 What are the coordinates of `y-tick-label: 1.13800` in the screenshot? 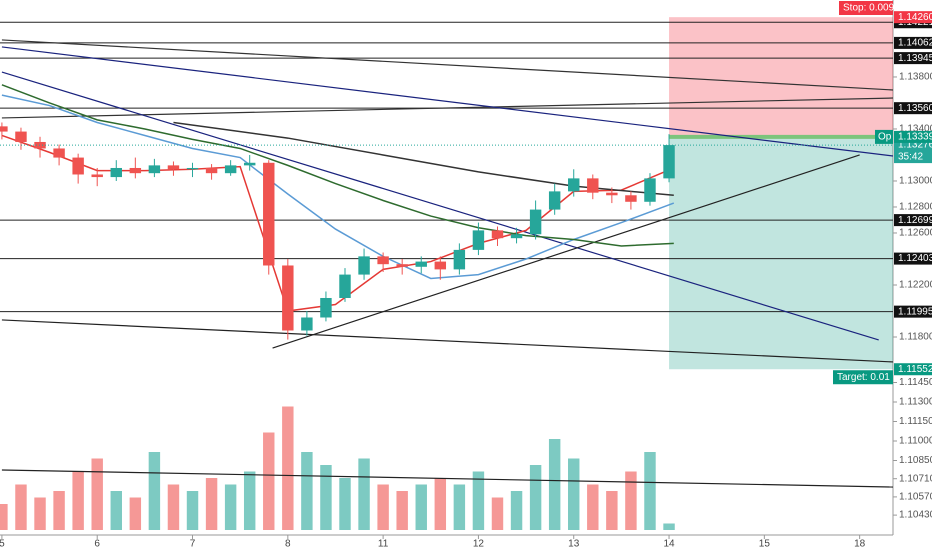 It's located at (915, 77).